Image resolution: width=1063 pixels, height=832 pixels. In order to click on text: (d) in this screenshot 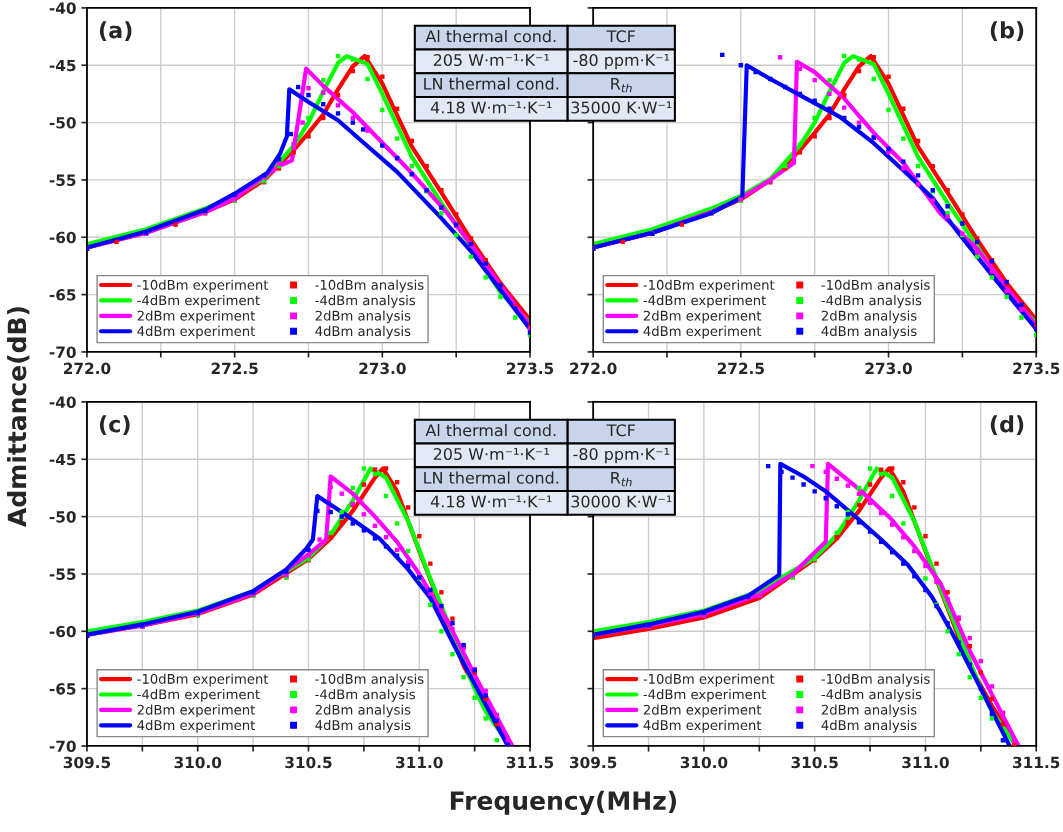, I will do `click(1007, 425)`.